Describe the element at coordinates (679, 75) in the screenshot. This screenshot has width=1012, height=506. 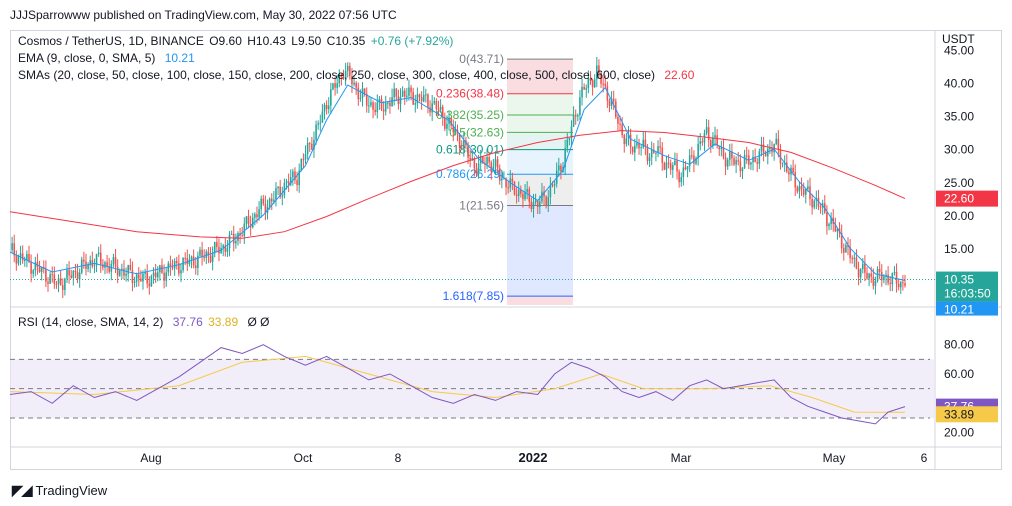
I see `sma-value: 22.60` at that location.